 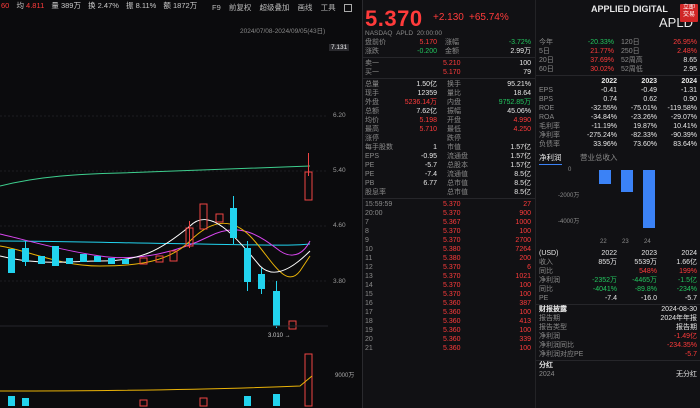 What do you see at coordinates (689, 13) in the screenshot?
I see `trade-now-button: 立即交易` at bounding box center [689, 13].